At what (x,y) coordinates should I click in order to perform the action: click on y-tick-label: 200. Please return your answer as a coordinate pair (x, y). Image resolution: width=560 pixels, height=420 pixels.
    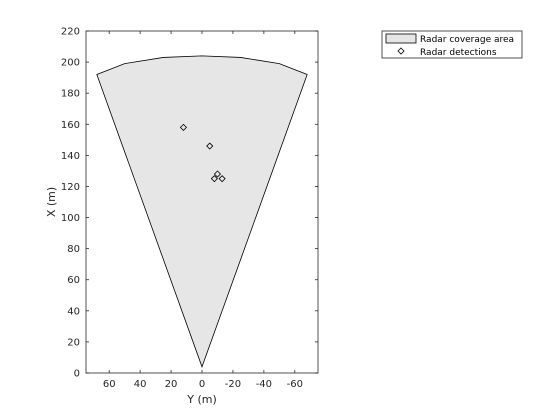
    Looking at the image, I should click on (70, 63).